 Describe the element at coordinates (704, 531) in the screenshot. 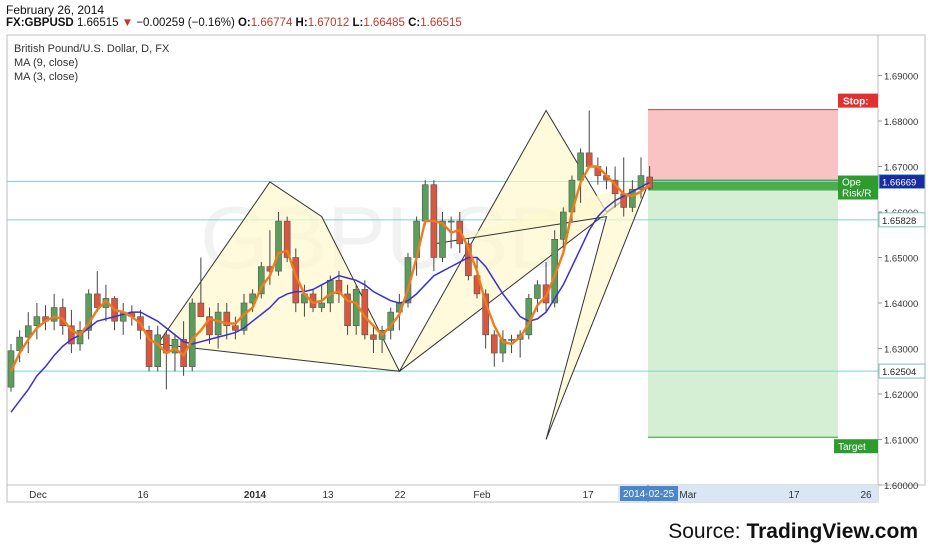

I see `source-prefix: Source:` at that location.